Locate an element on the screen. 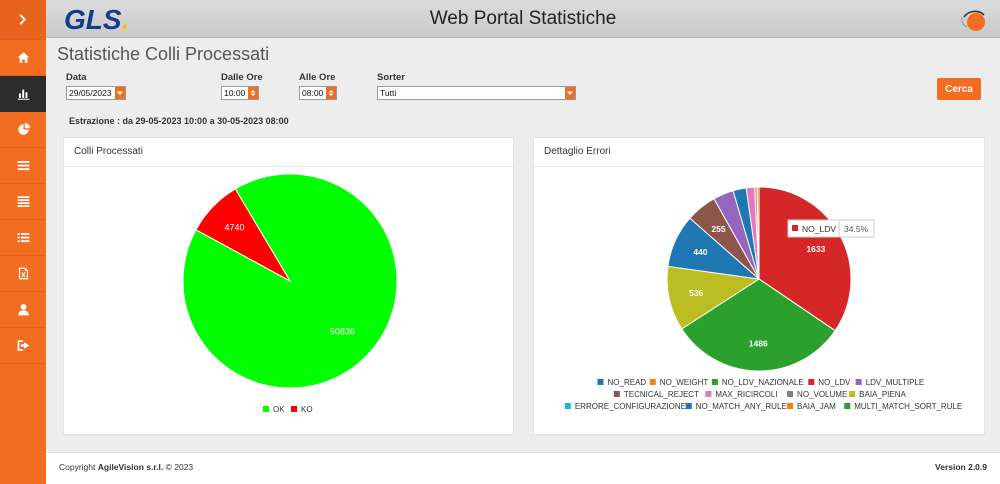  pie-slice-no-volume is located at coordinates (758, 233).